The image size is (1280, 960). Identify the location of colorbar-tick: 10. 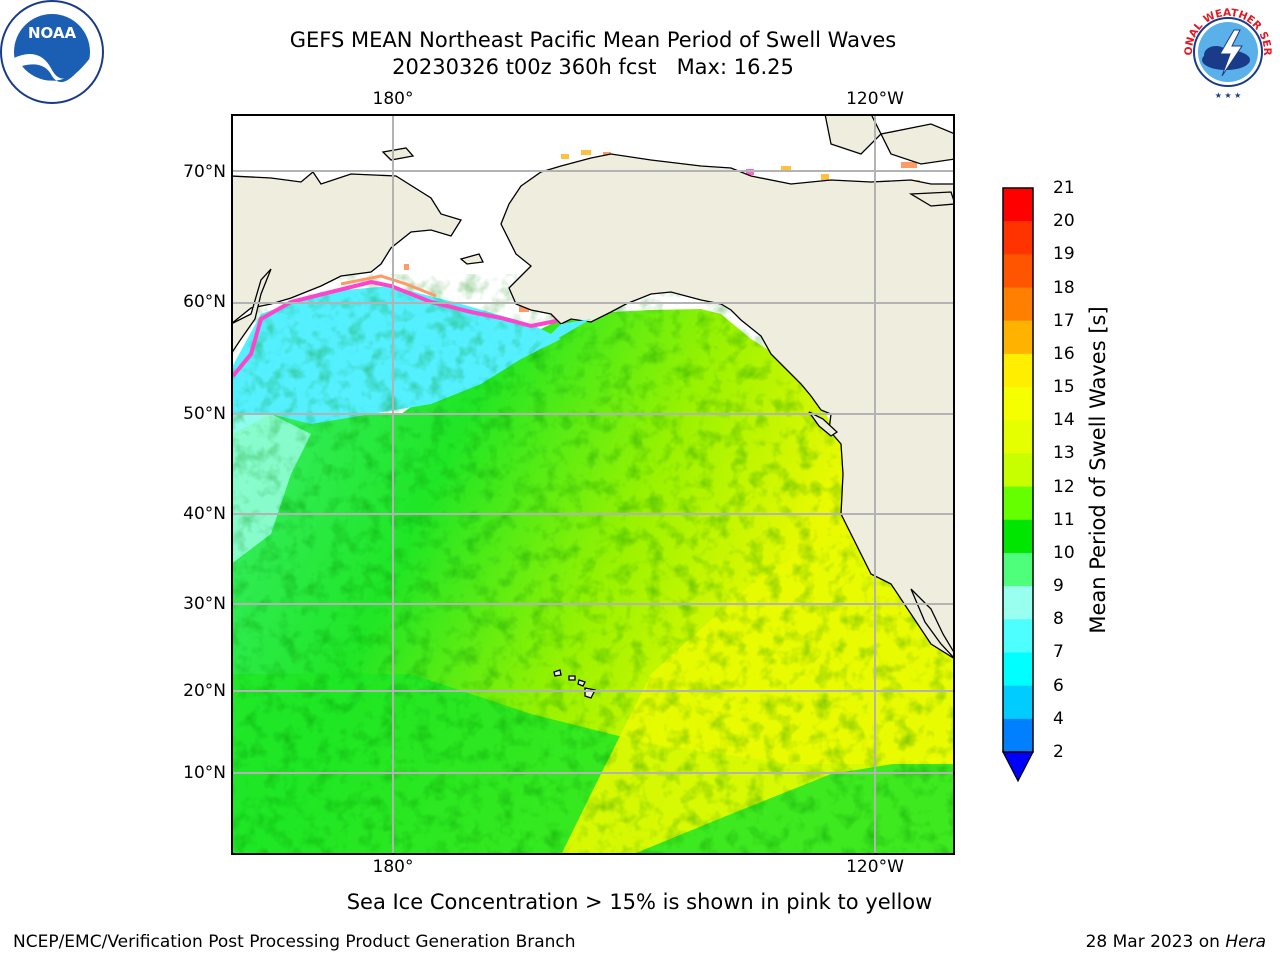
(1064, 552).